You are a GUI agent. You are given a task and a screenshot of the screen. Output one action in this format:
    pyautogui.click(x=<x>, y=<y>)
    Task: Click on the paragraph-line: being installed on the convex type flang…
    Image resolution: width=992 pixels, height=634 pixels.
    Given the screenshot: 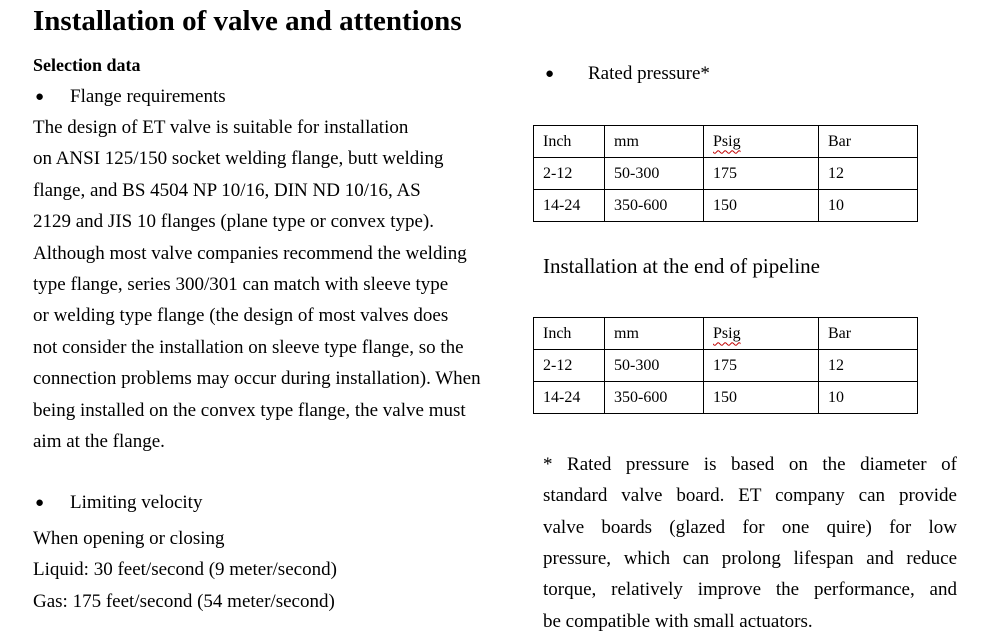 What is the action you would take?
    pyautogui.click(x=249, y=410)
    